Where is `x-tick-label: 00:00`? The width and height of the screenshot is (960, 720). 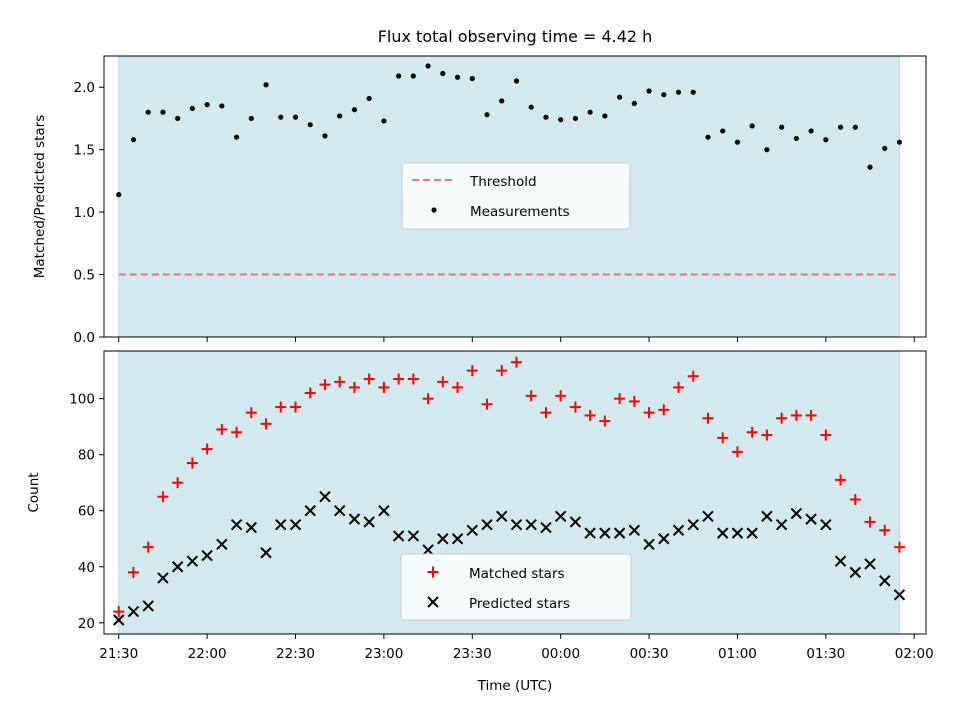
x-tick-label: 00:00 is located at coordinates (560, 654).